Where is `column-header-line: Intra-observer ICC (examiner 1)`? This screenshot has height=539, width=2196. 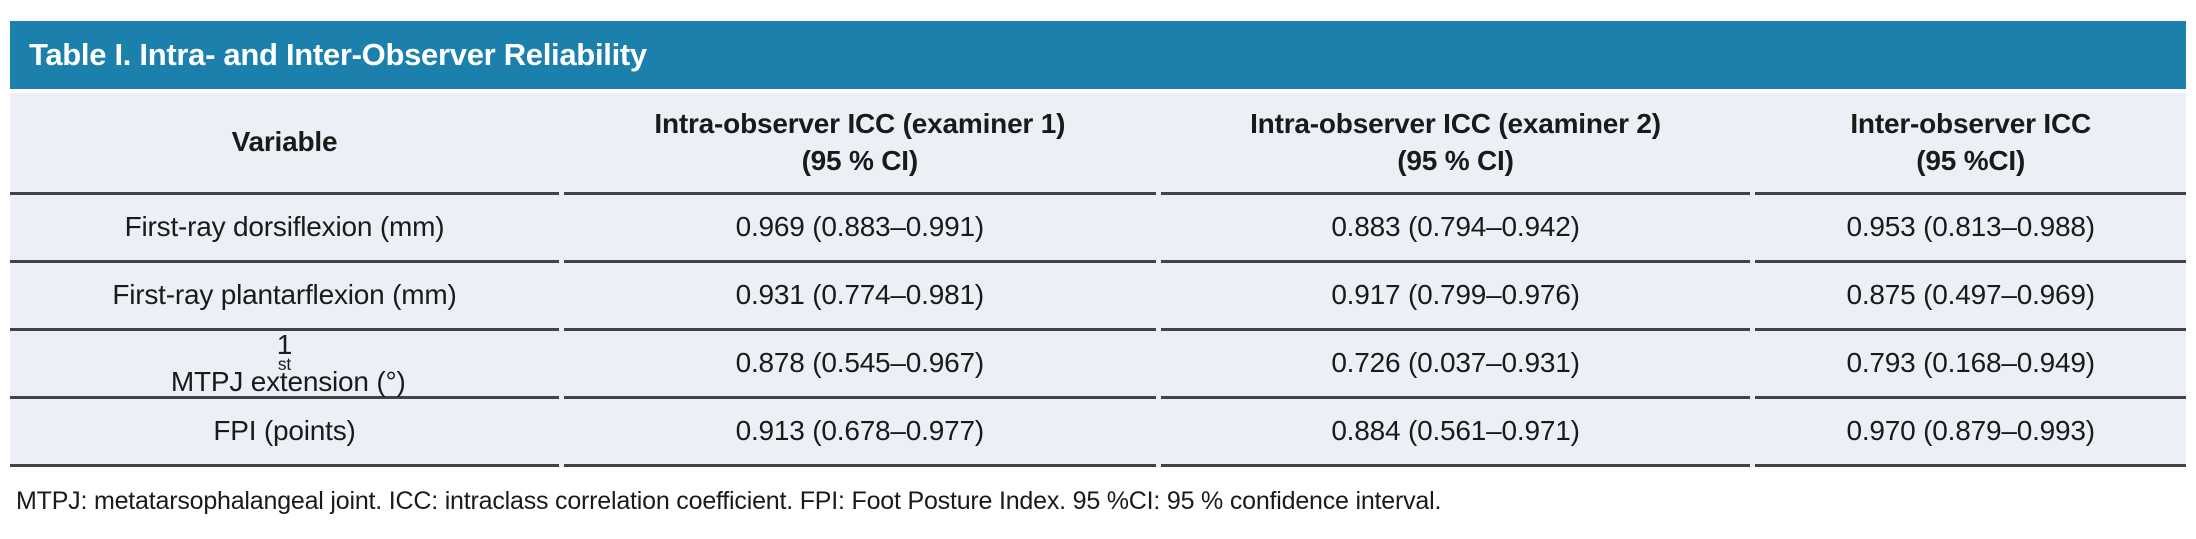 column-header-line: Intra-observer ICC (examiner 1) is located at coordinates (860, 124).